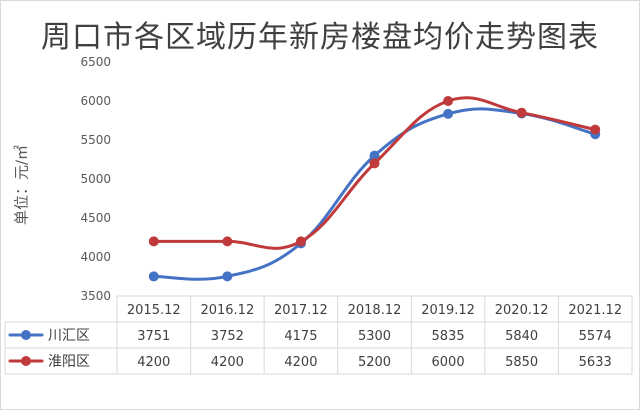 This screenshot has width=640, height=410. Describe the element at coordinates (374, 362) in the screenshot. I see `data-table-value: 5200` at that location.